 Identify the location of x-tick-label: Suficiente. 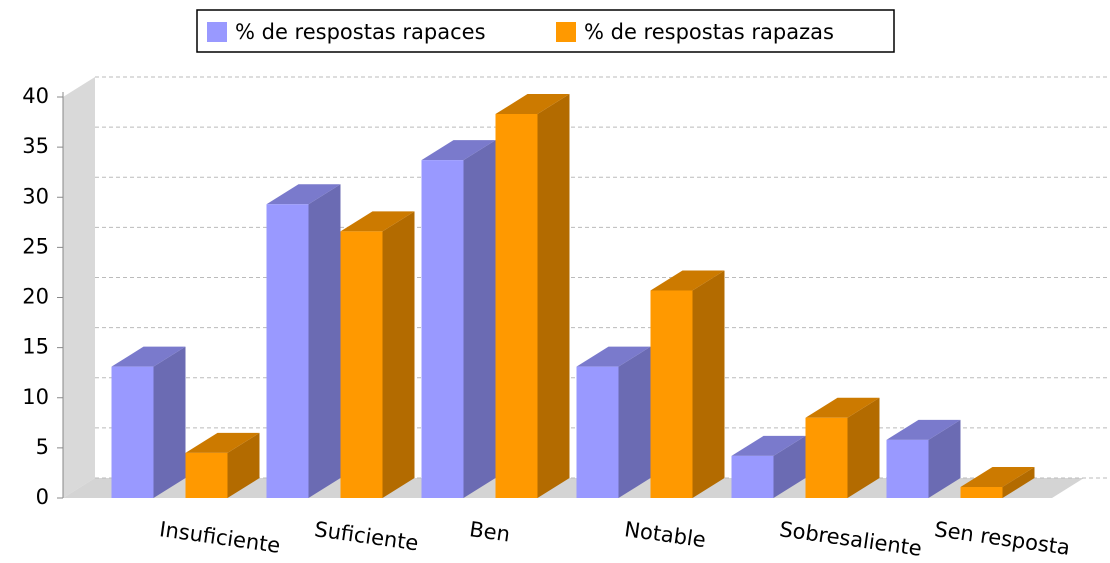
(366, 536).